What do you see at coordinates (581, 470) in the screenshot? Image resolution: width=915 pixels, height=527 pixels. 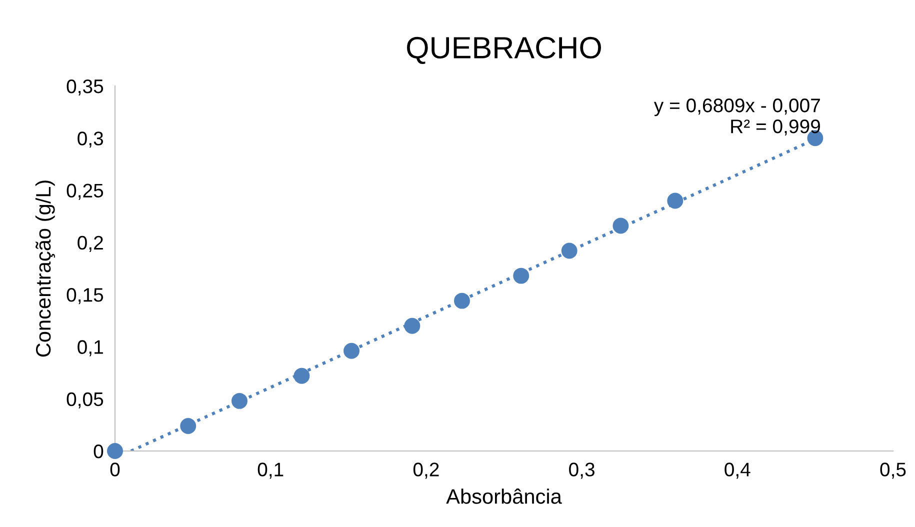 I see `x-tick-label: 0,3` at bounding box center [581, 470].